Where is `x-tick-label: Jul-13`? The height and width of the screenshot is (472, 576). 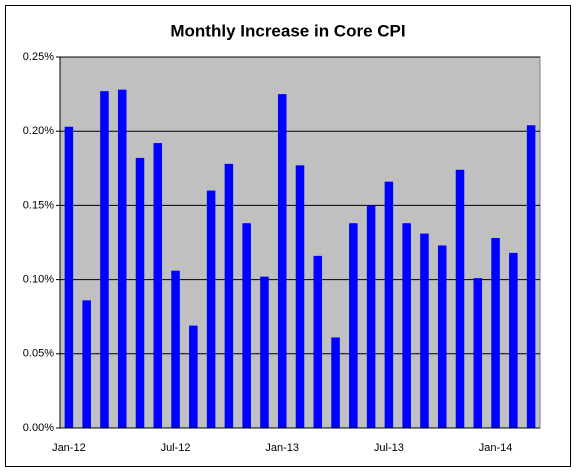
x-tick-label: Jul-13 is located at coordinates (389, 448).